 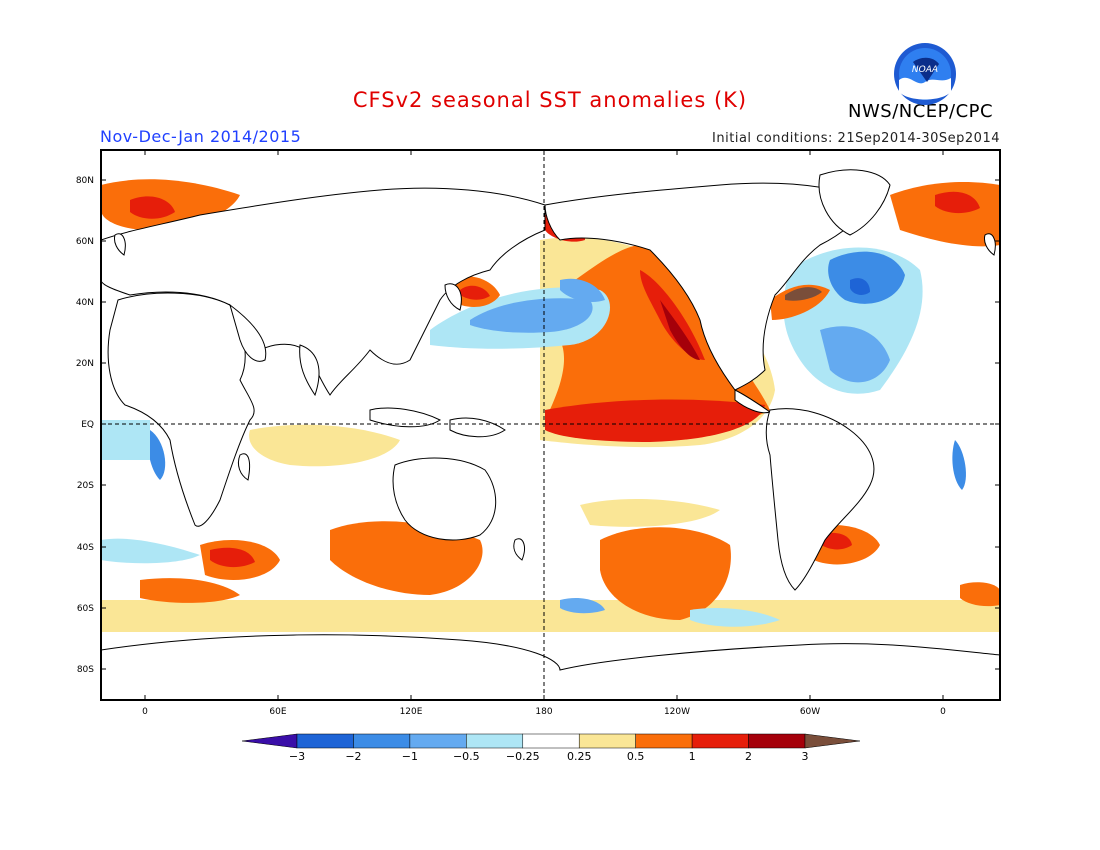 What do you see at coordinates (748, 756) in the screenshot?
I see `colorbar-level-label: 2` at bounding box center [748, 756].